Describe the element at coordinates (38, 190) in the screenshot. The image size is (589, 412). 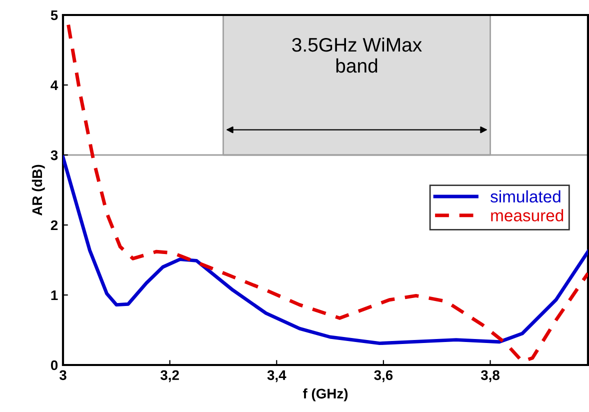
I see `y-axis-title: AR (dB)` at that location.